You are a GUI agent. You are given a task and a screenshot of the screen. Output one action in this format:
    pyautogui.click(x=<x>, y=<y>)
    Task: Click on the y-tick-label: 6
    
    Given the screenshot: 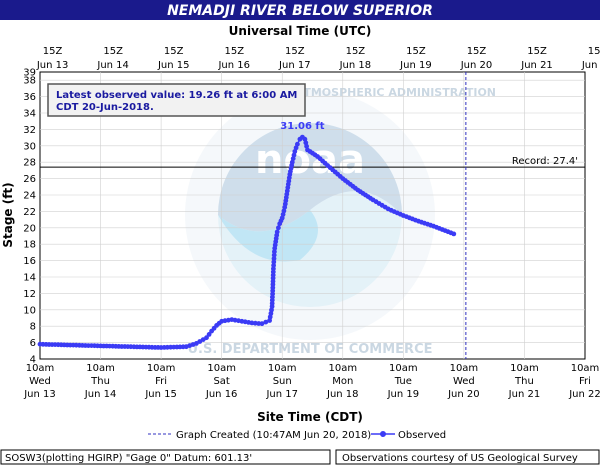 What is the action you would take?
    pyautogui.click(x=33, y=343)
    